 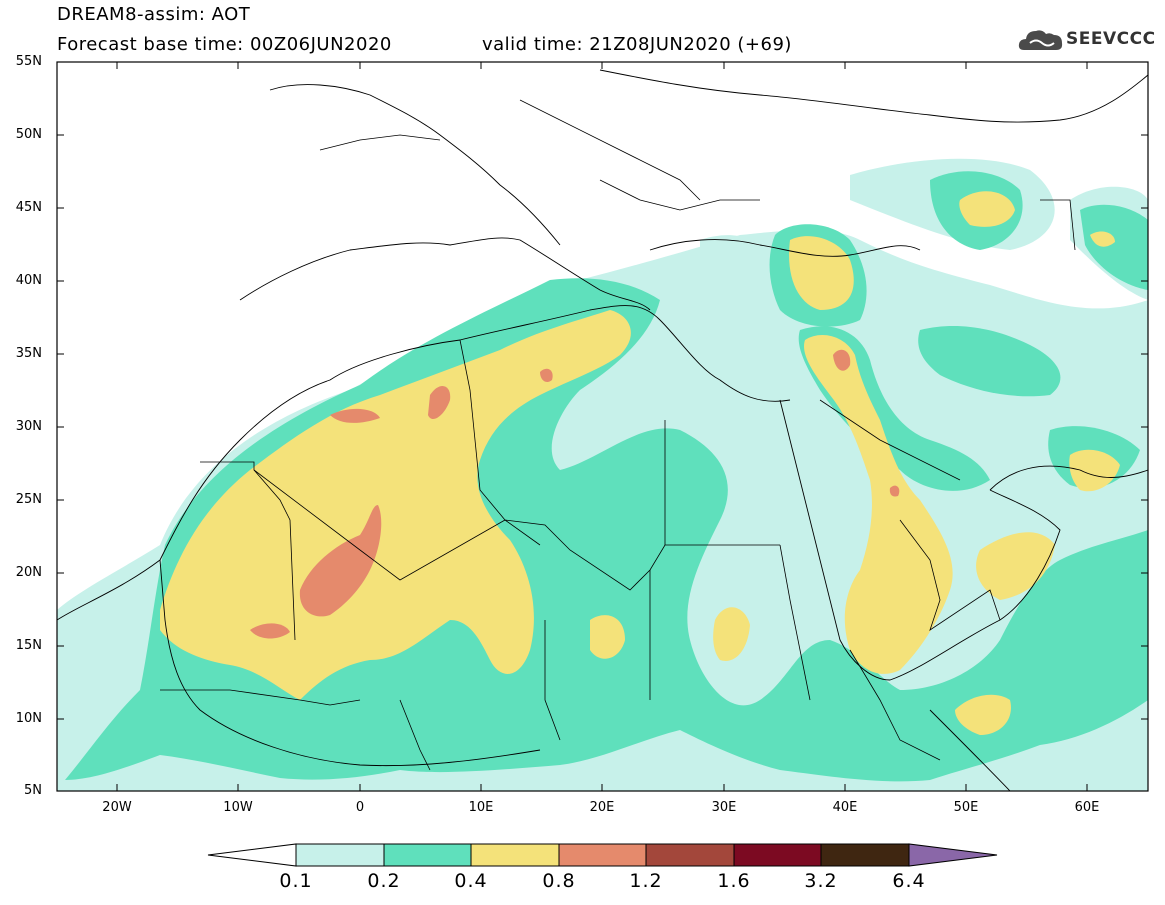 I want to click on lat-label: 35N, so click(x=28, y=353).